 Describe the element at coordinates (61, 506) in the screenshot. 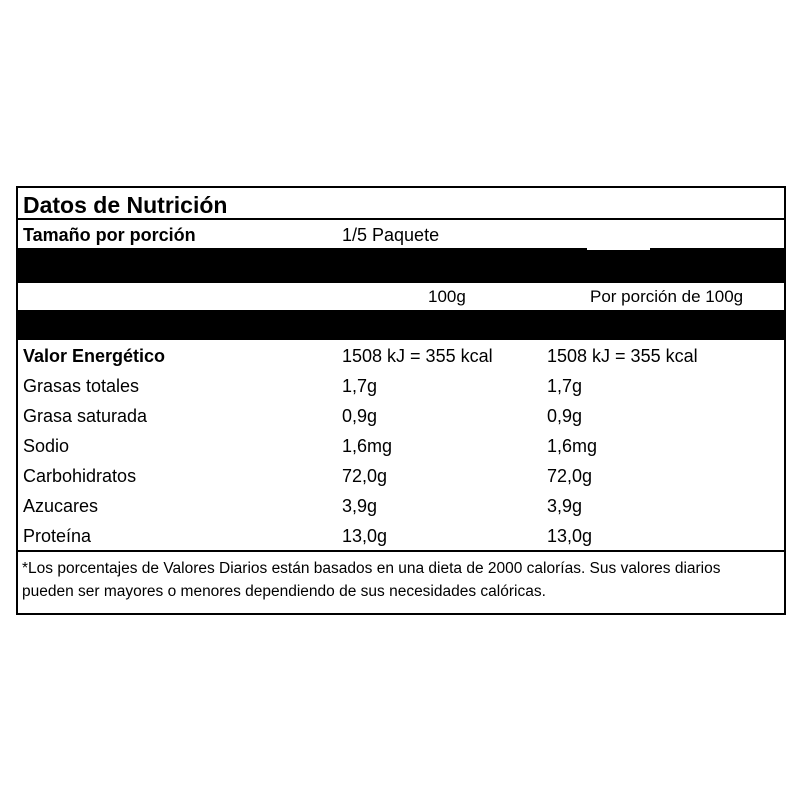

I see `nutrient-name: Azucares` at that location.